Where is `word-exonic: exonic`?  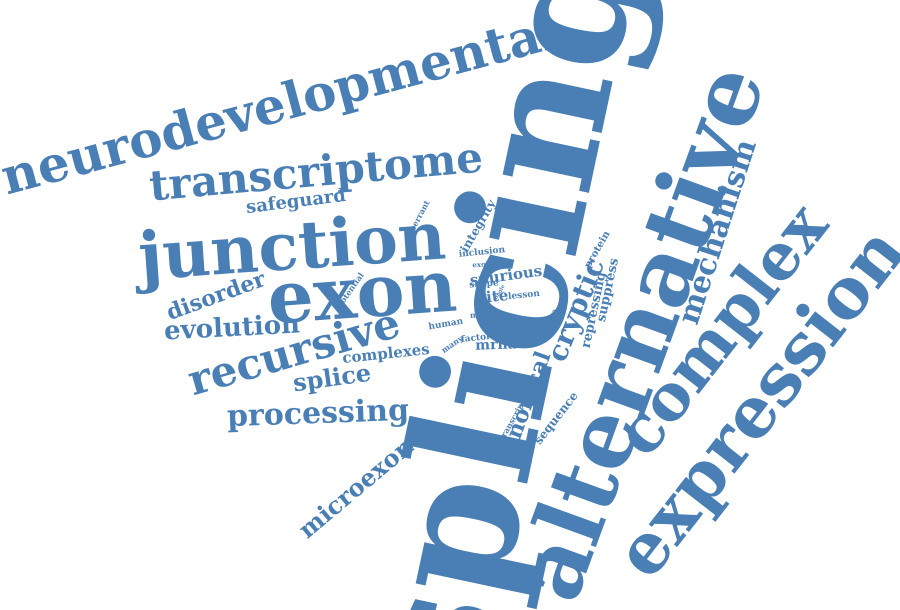
word-exonic: exonic is located at coordinates (485, 264).